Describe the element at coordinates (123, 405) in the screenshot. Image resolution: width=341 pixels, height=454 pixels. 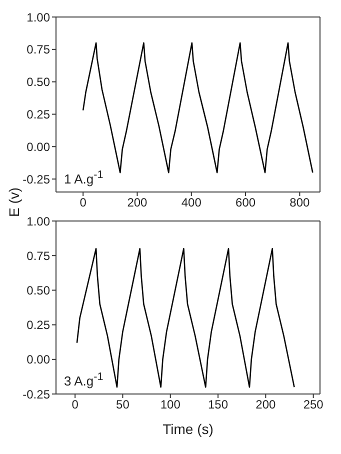
I see `x-tick-label: 50` at that location.